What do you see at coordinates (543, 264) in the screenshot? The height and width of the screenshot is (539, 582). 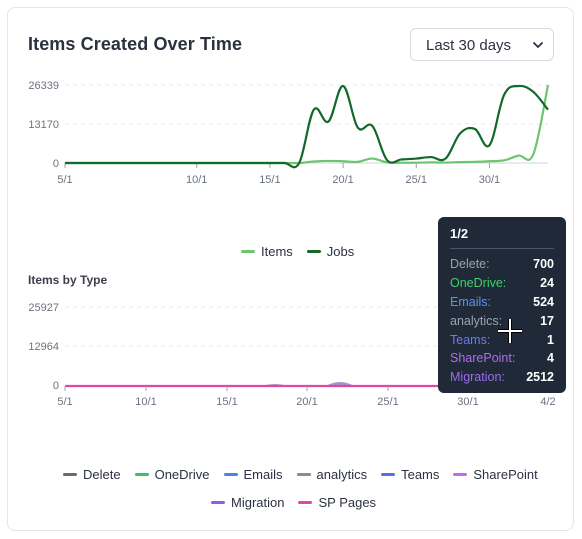 I see `tooltip-row-value: 700` at bounding box center [543, 264].